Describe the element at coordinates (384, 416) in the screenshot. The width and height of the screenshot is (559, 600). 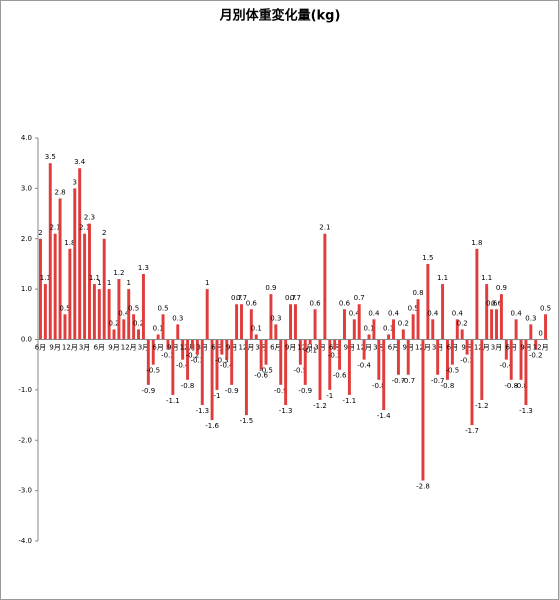
I see `data-label: -1.4` at that location.